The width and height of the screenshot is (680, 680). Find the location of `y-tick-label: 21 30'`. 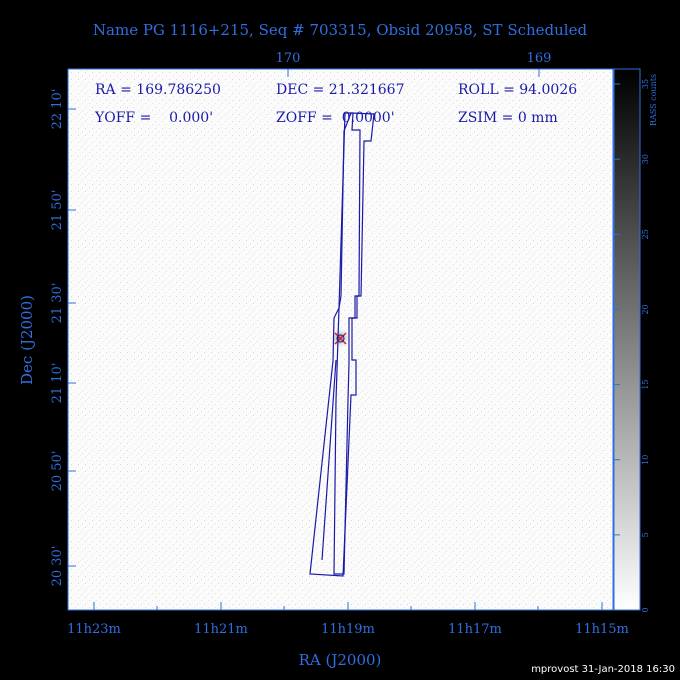

y-tick-label: 21 30' is located at coordinates (57, 303).